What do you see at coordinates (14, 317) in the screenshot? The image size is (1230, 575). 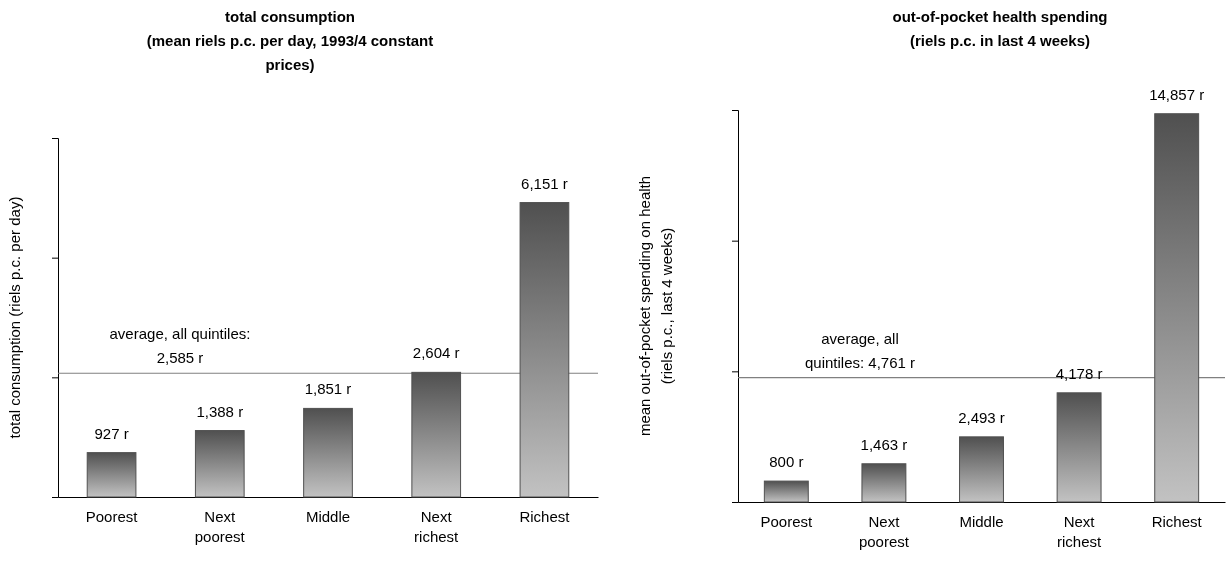 I see `y-axis-title: total consumption (riels p.c. per day)` at bounding box center [14, 317].